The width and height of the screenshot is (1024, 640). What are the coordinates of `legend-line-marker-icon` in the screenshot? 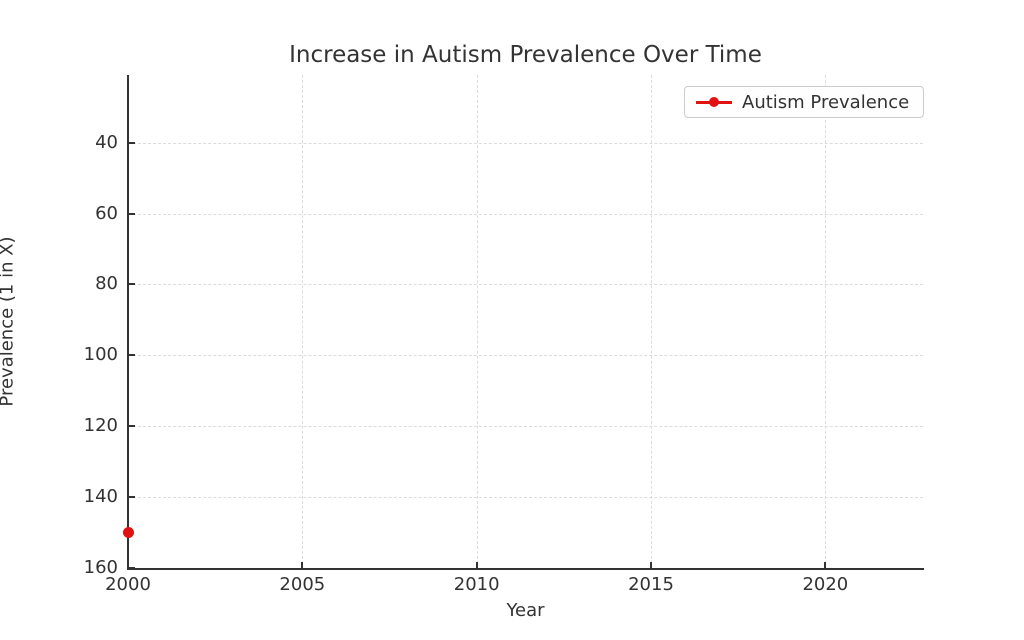 It's located at (714, 102).